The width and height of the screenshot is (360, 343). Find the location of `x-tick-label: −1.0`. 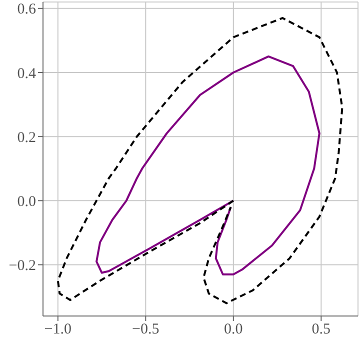

x-tick-label: −1.0 is located at coordinates (58, 330).